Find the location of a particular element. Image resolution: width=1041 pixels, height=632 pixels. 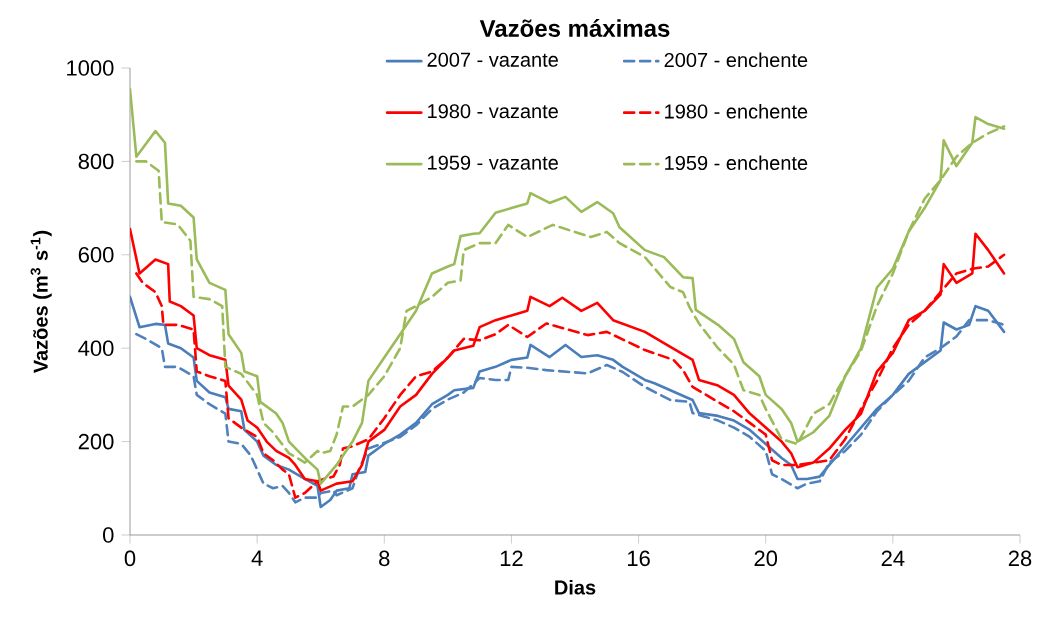

x-tick-label: 16 is located at coordinates (638, 558).